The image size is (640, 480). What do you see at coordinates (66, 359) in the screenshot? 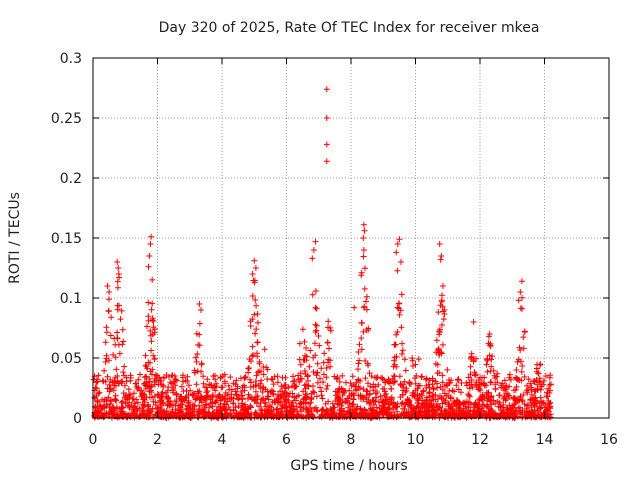
I see `y-tick-label: 0.05` at bounding box center [66, 359].